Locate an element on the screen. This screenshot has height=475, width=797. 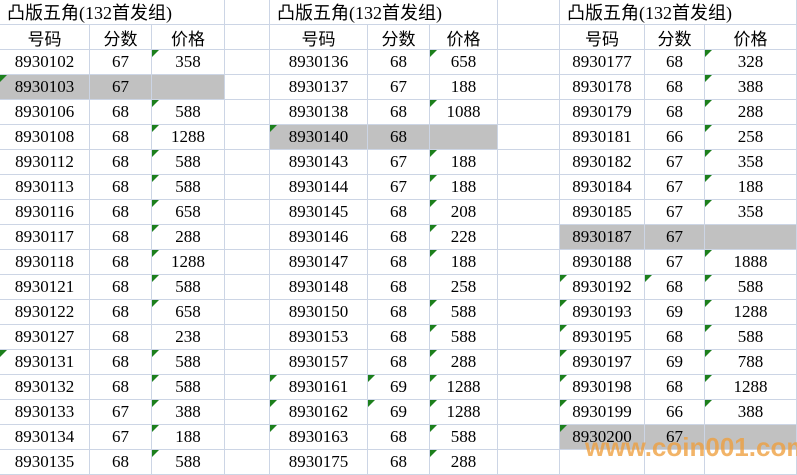
cell-price: 1888 is located at coordinates (751, 262).